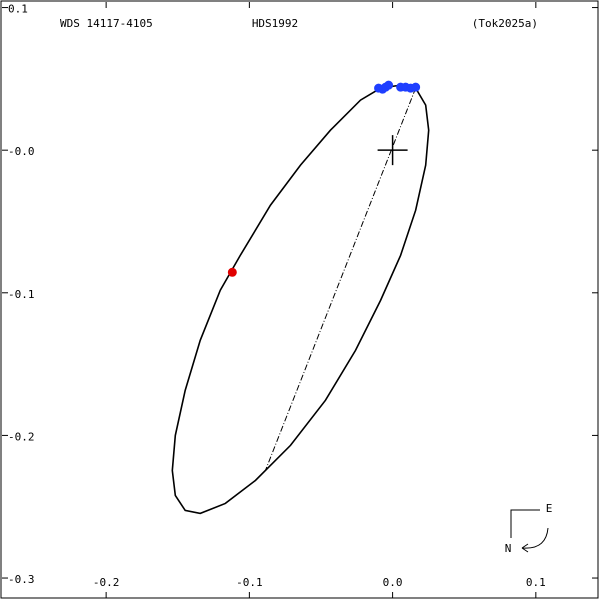 The width and height of the screenshot is (600, 600). What do you see at coordinates (275, 23) in the screenshot?
I see `chart-subtitle: HDS1992` at bounding box center [275, 23].